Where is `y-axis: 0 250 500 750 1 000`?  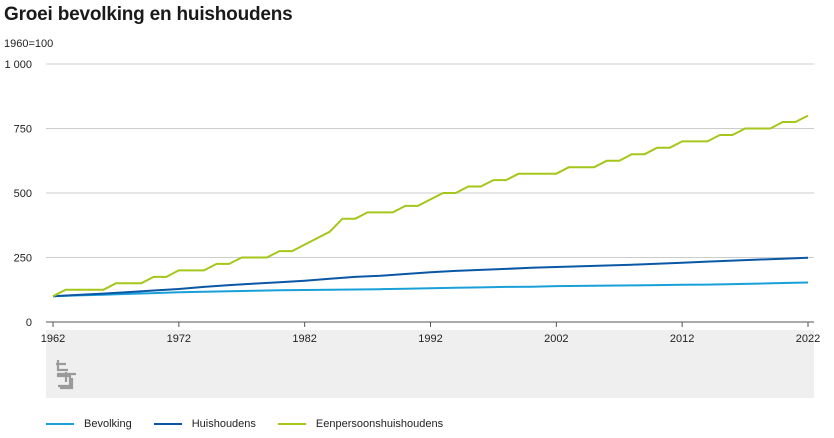 y-axis: 0 250 500 750 1 000 is located at coordinates (18, 194).